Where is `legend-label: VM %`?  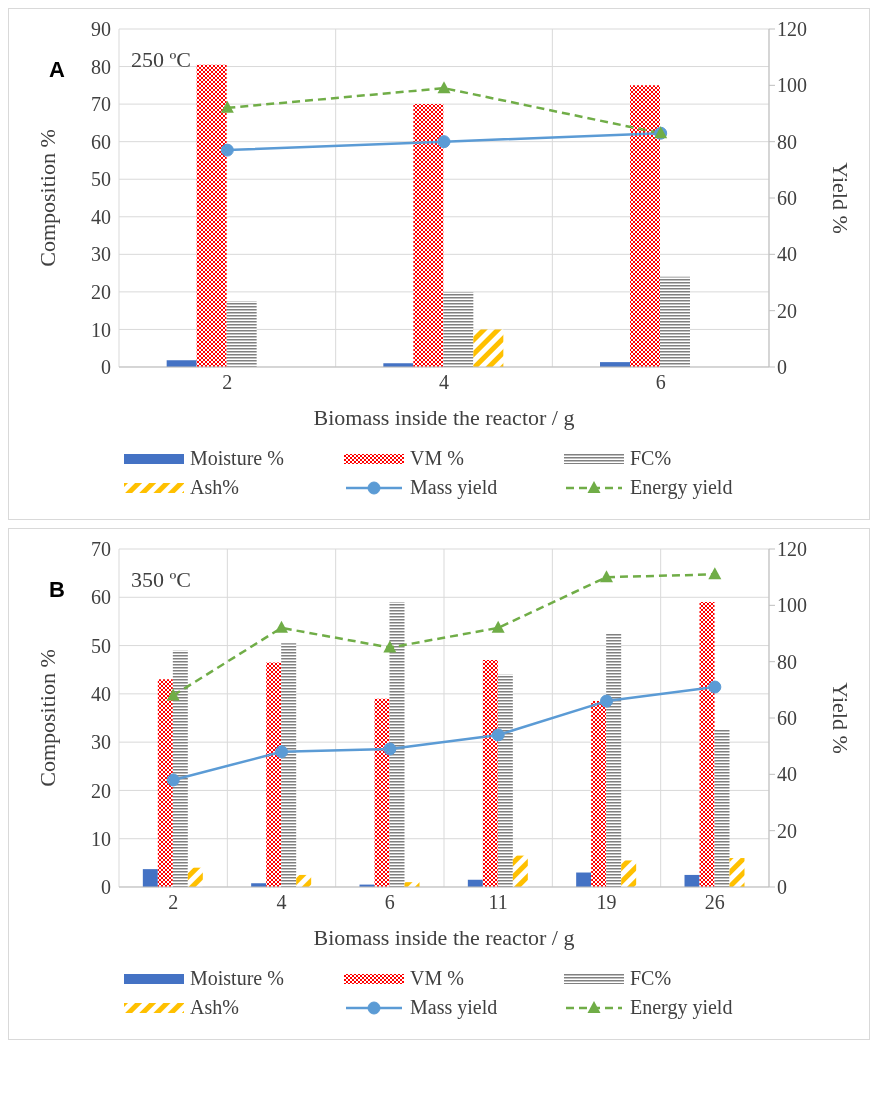
legend-label: VM % is located at coordinates (437, 458).